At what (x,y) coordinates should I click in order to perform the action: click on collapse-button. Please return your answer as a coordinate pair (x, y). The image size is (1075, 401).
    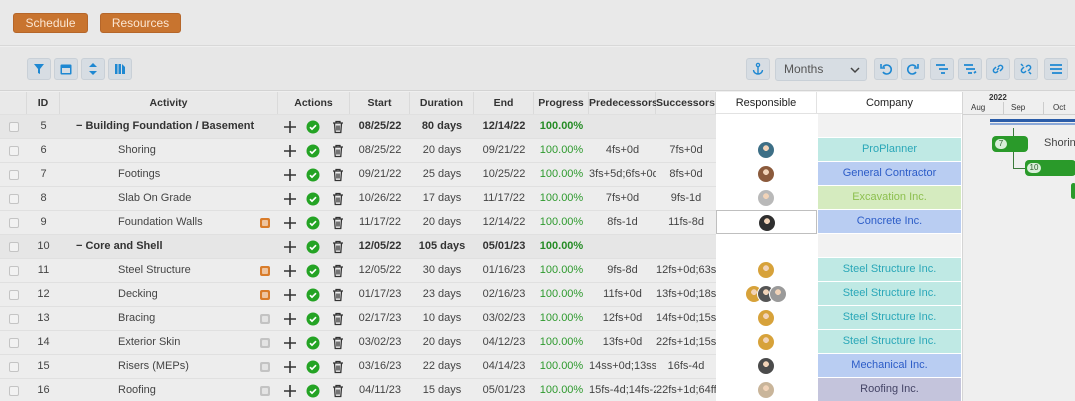
    Looking at the image, I should click on (1056, 69).